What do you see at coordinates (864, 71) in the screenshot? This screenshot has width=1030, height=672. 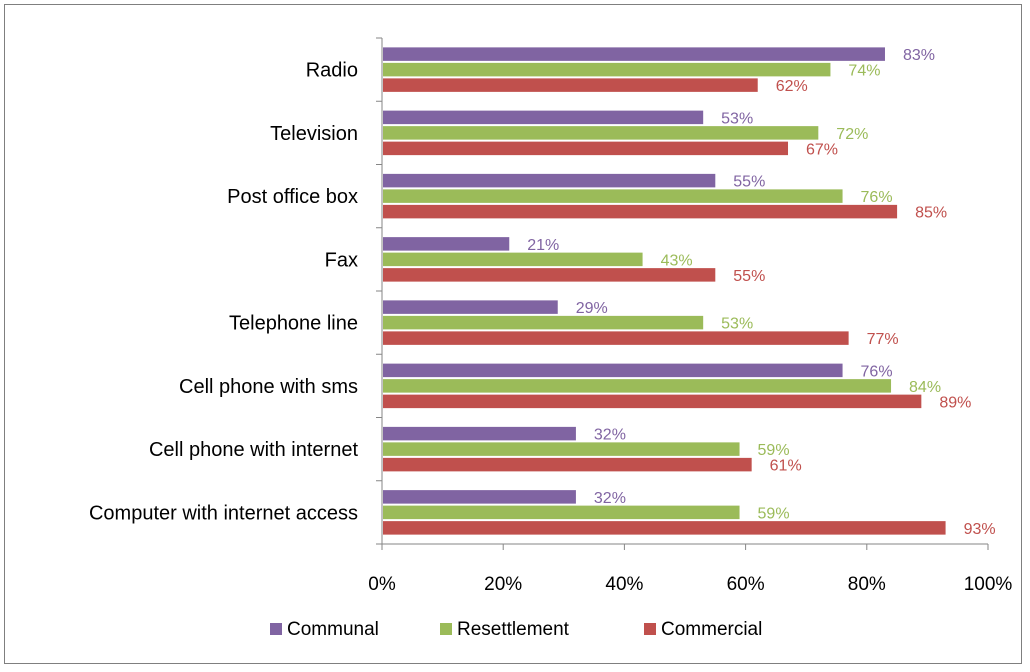 I see `data-label: 74%` at bounding box center [864, 71].